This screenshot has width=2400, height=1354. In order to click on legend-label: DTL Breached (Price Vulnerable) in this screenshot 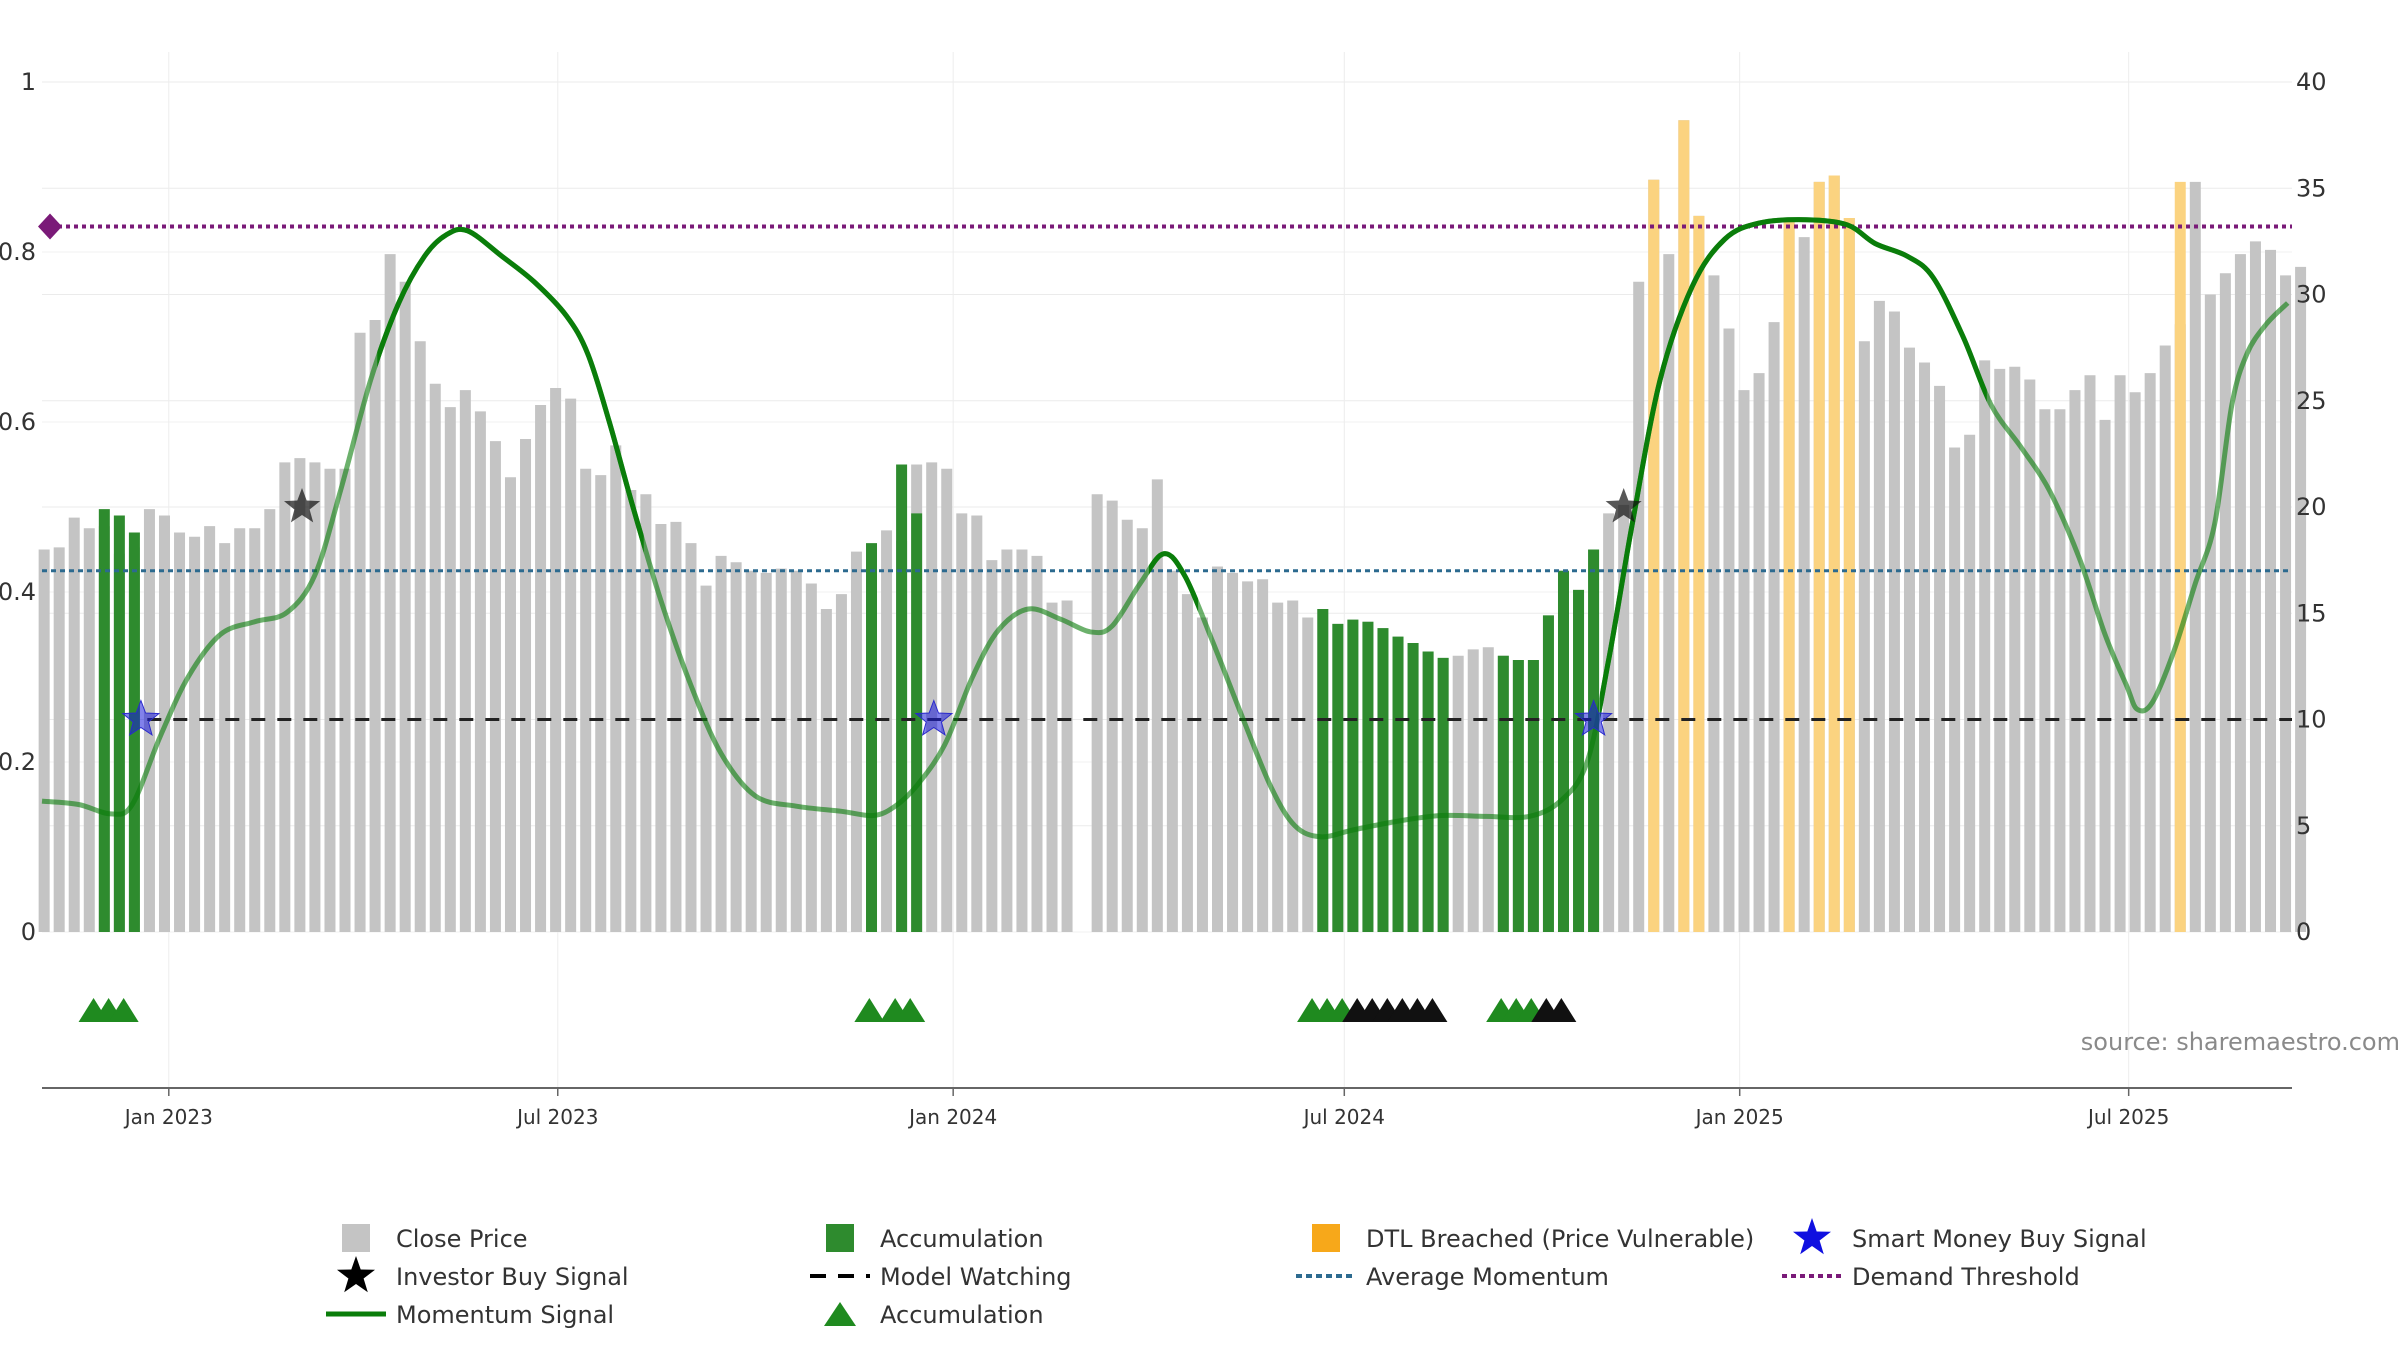, I will do `click(1560, 1239)`.